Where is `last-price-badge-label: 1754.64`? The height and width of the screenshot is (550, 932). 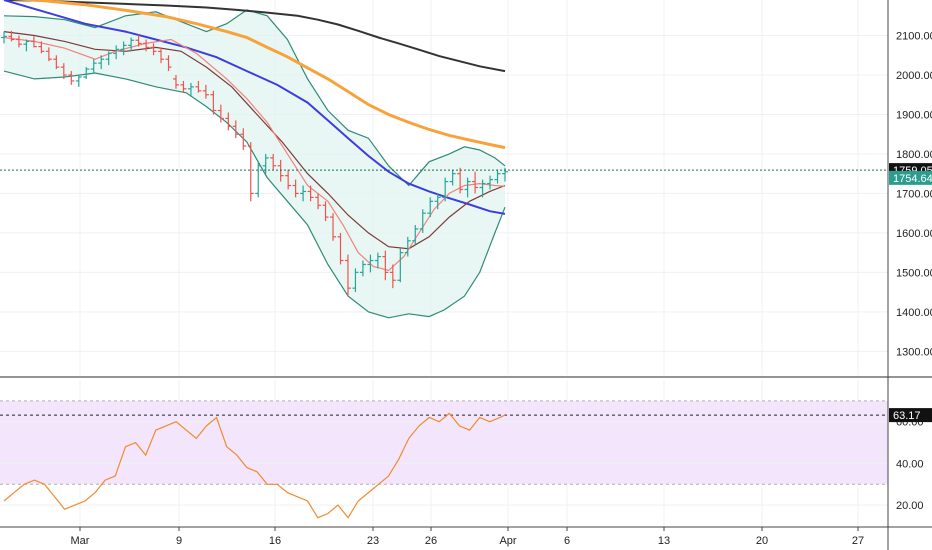
last-price-badge-label: 1754.64 is located at coordinates (912, 179).